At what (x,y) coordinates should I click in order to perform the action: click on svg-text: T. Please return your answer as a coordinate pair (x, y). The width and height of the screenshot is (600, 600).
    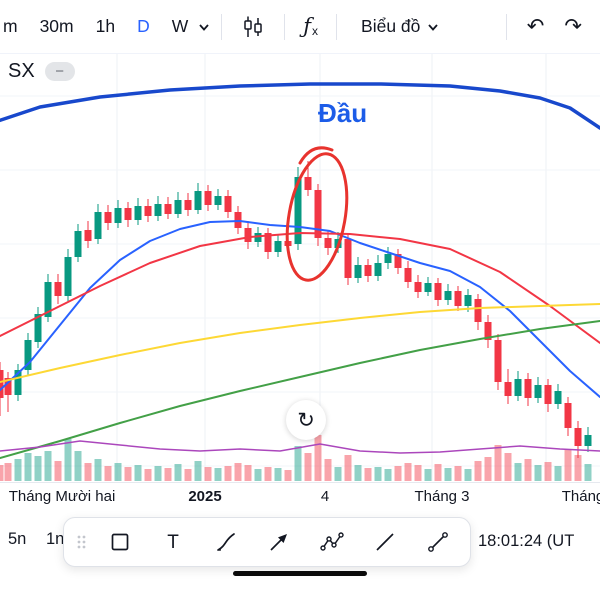
    Looking at the image, I should click on (173, 542).